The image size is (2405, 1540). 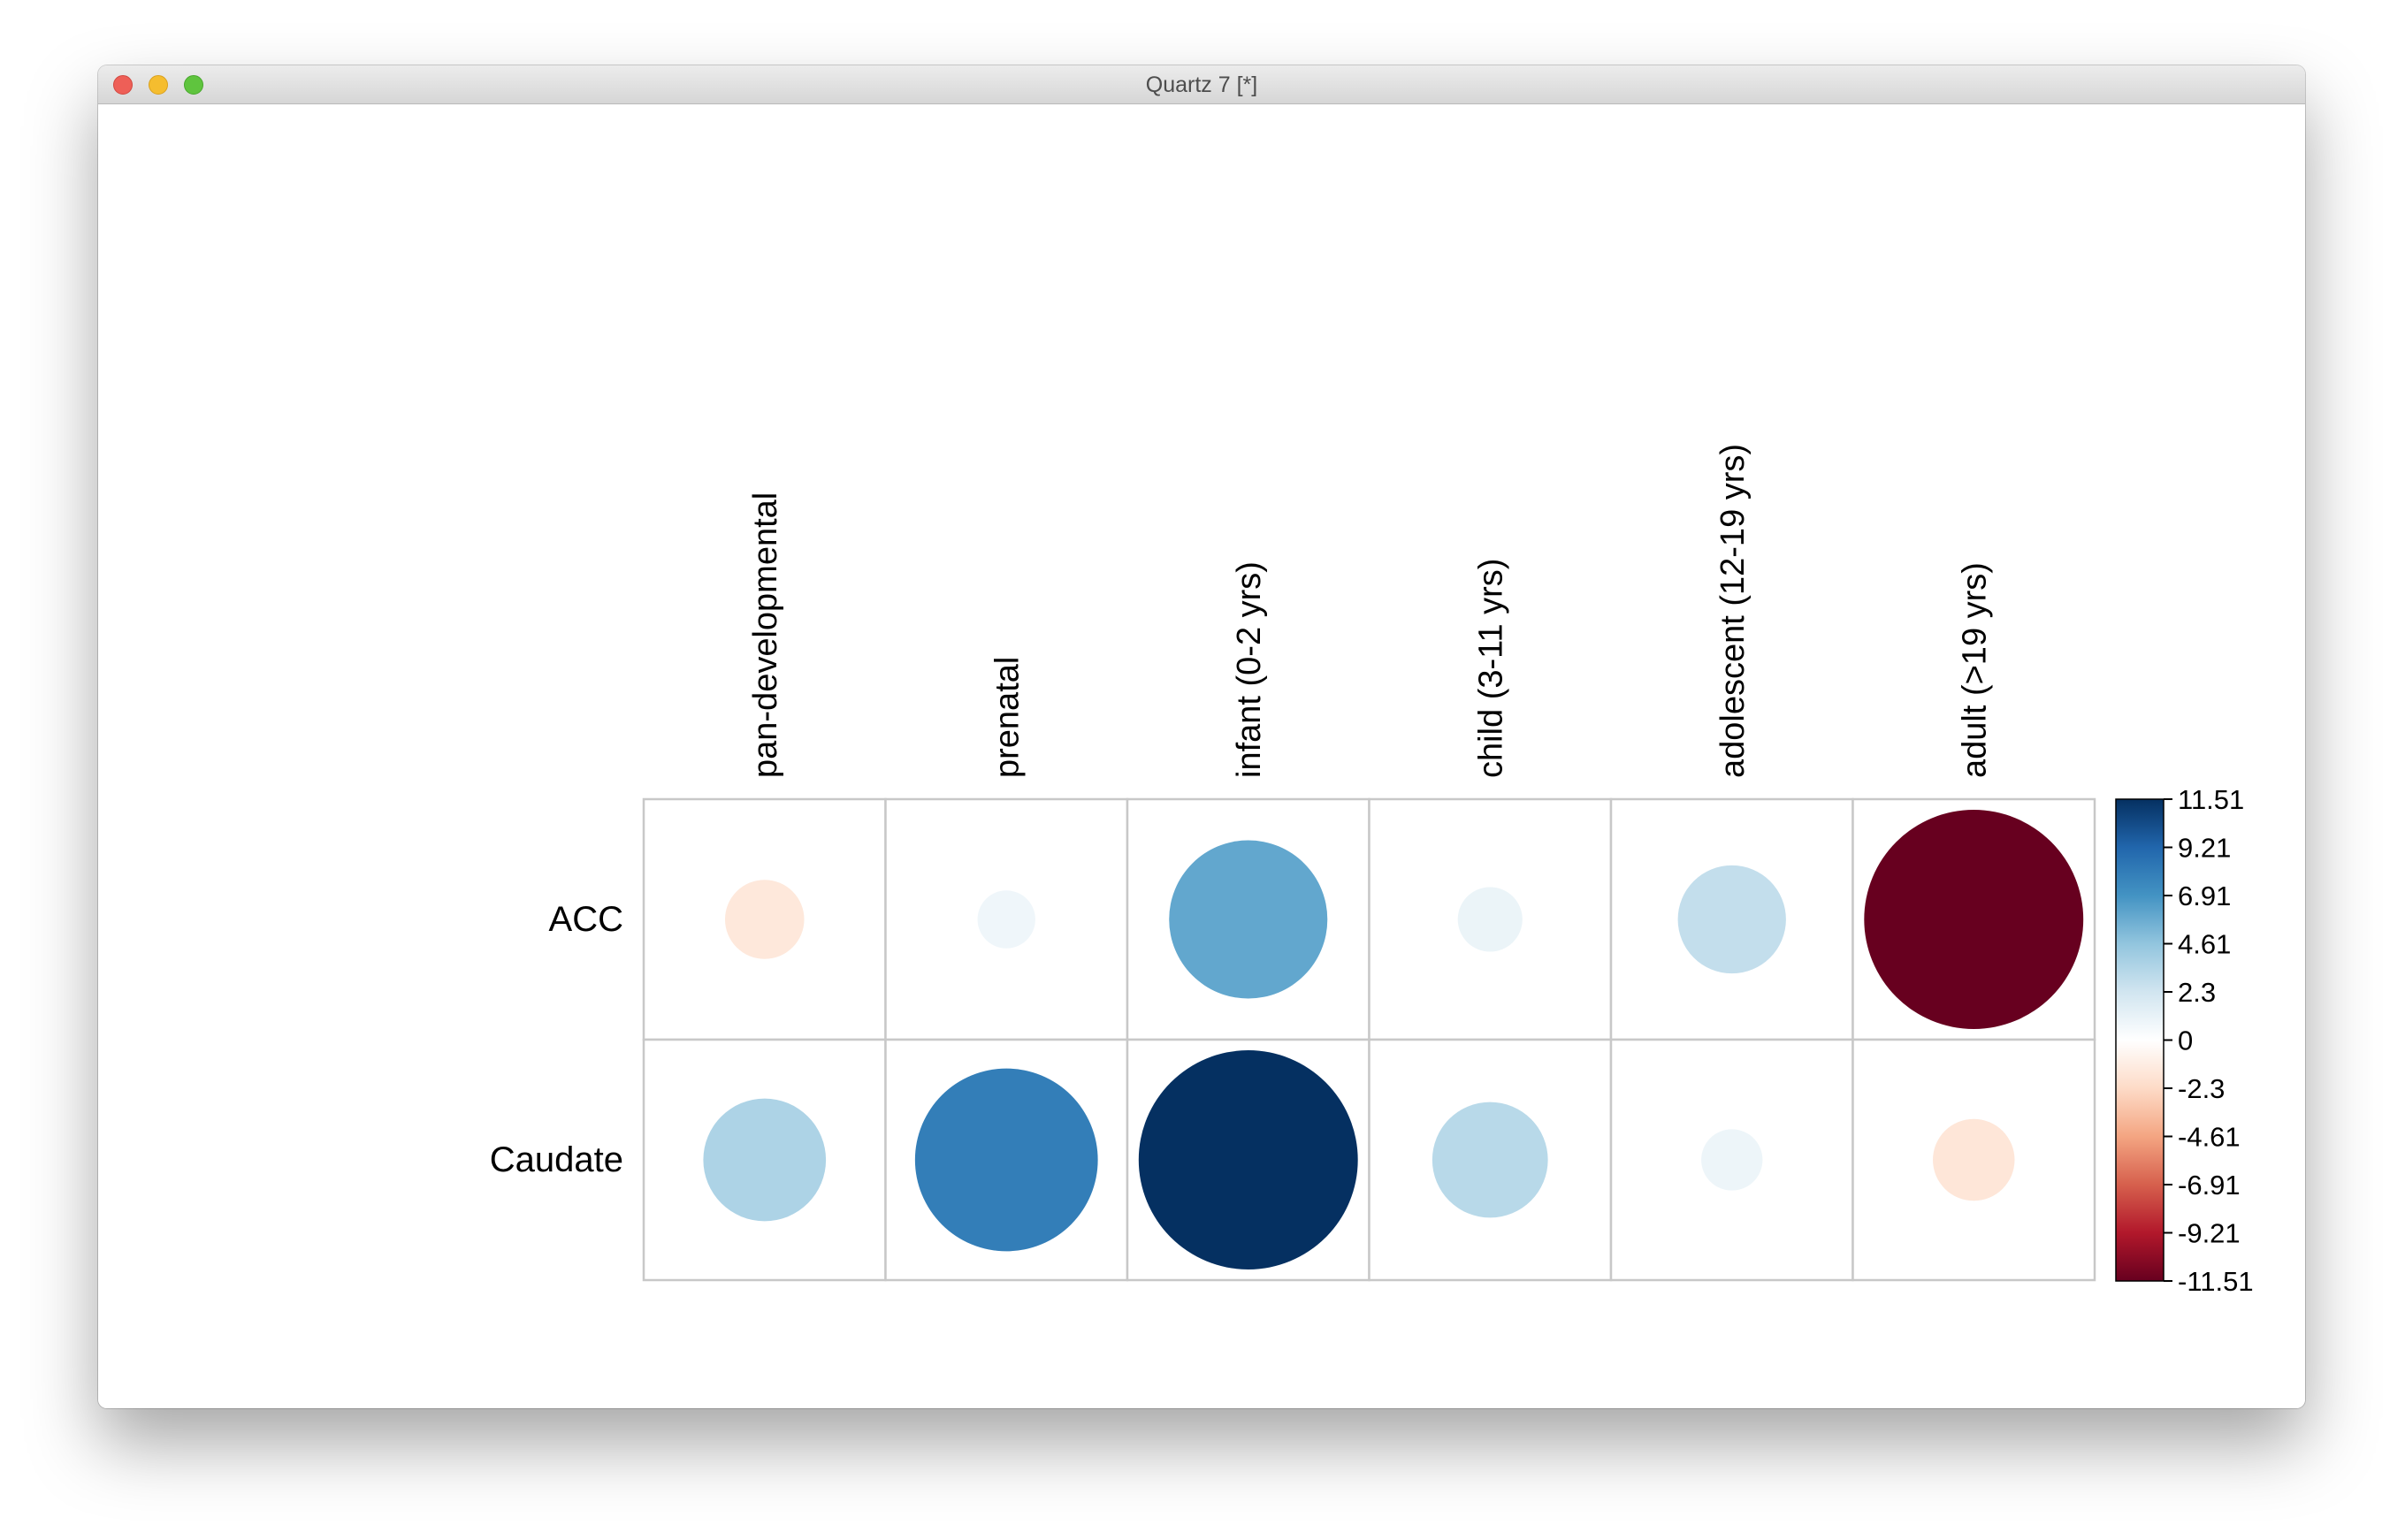 I want to click on column-label: infant (0-2 yrs), so click(x=1249, y=669).